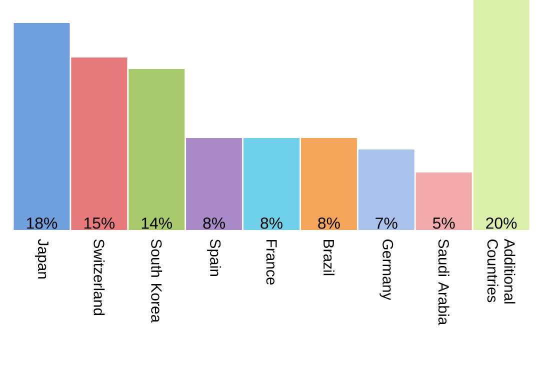  Describe the element at coordinates (271, 262) in the screenshot. I see `x-tick-label: France` at that location.